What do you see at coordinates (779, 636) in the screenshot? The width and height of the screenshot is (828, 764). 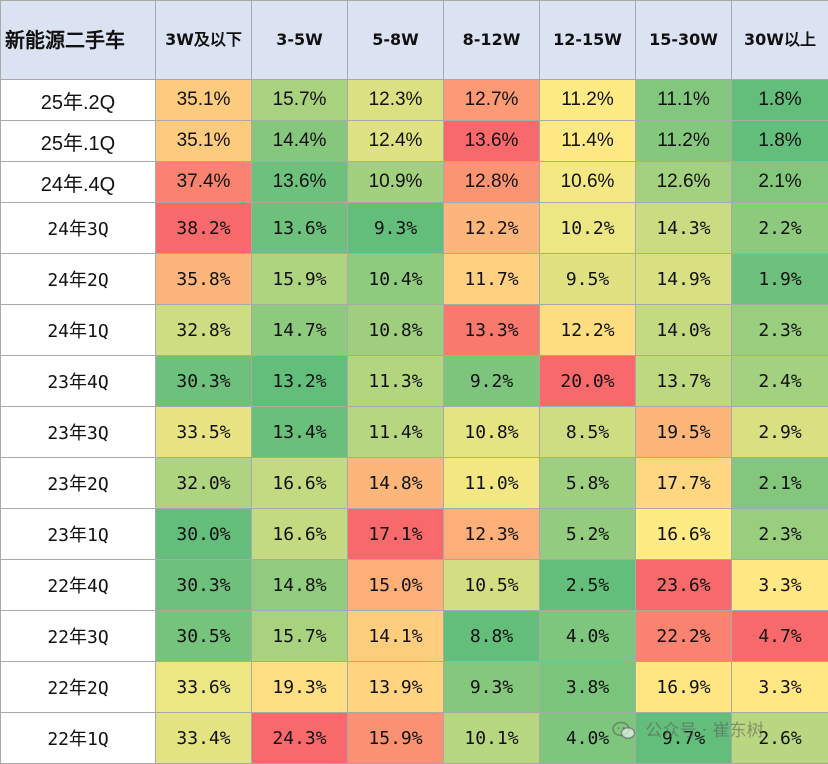 I see `heatmap-cell: 4.7%` at bounding box center [779, 636].